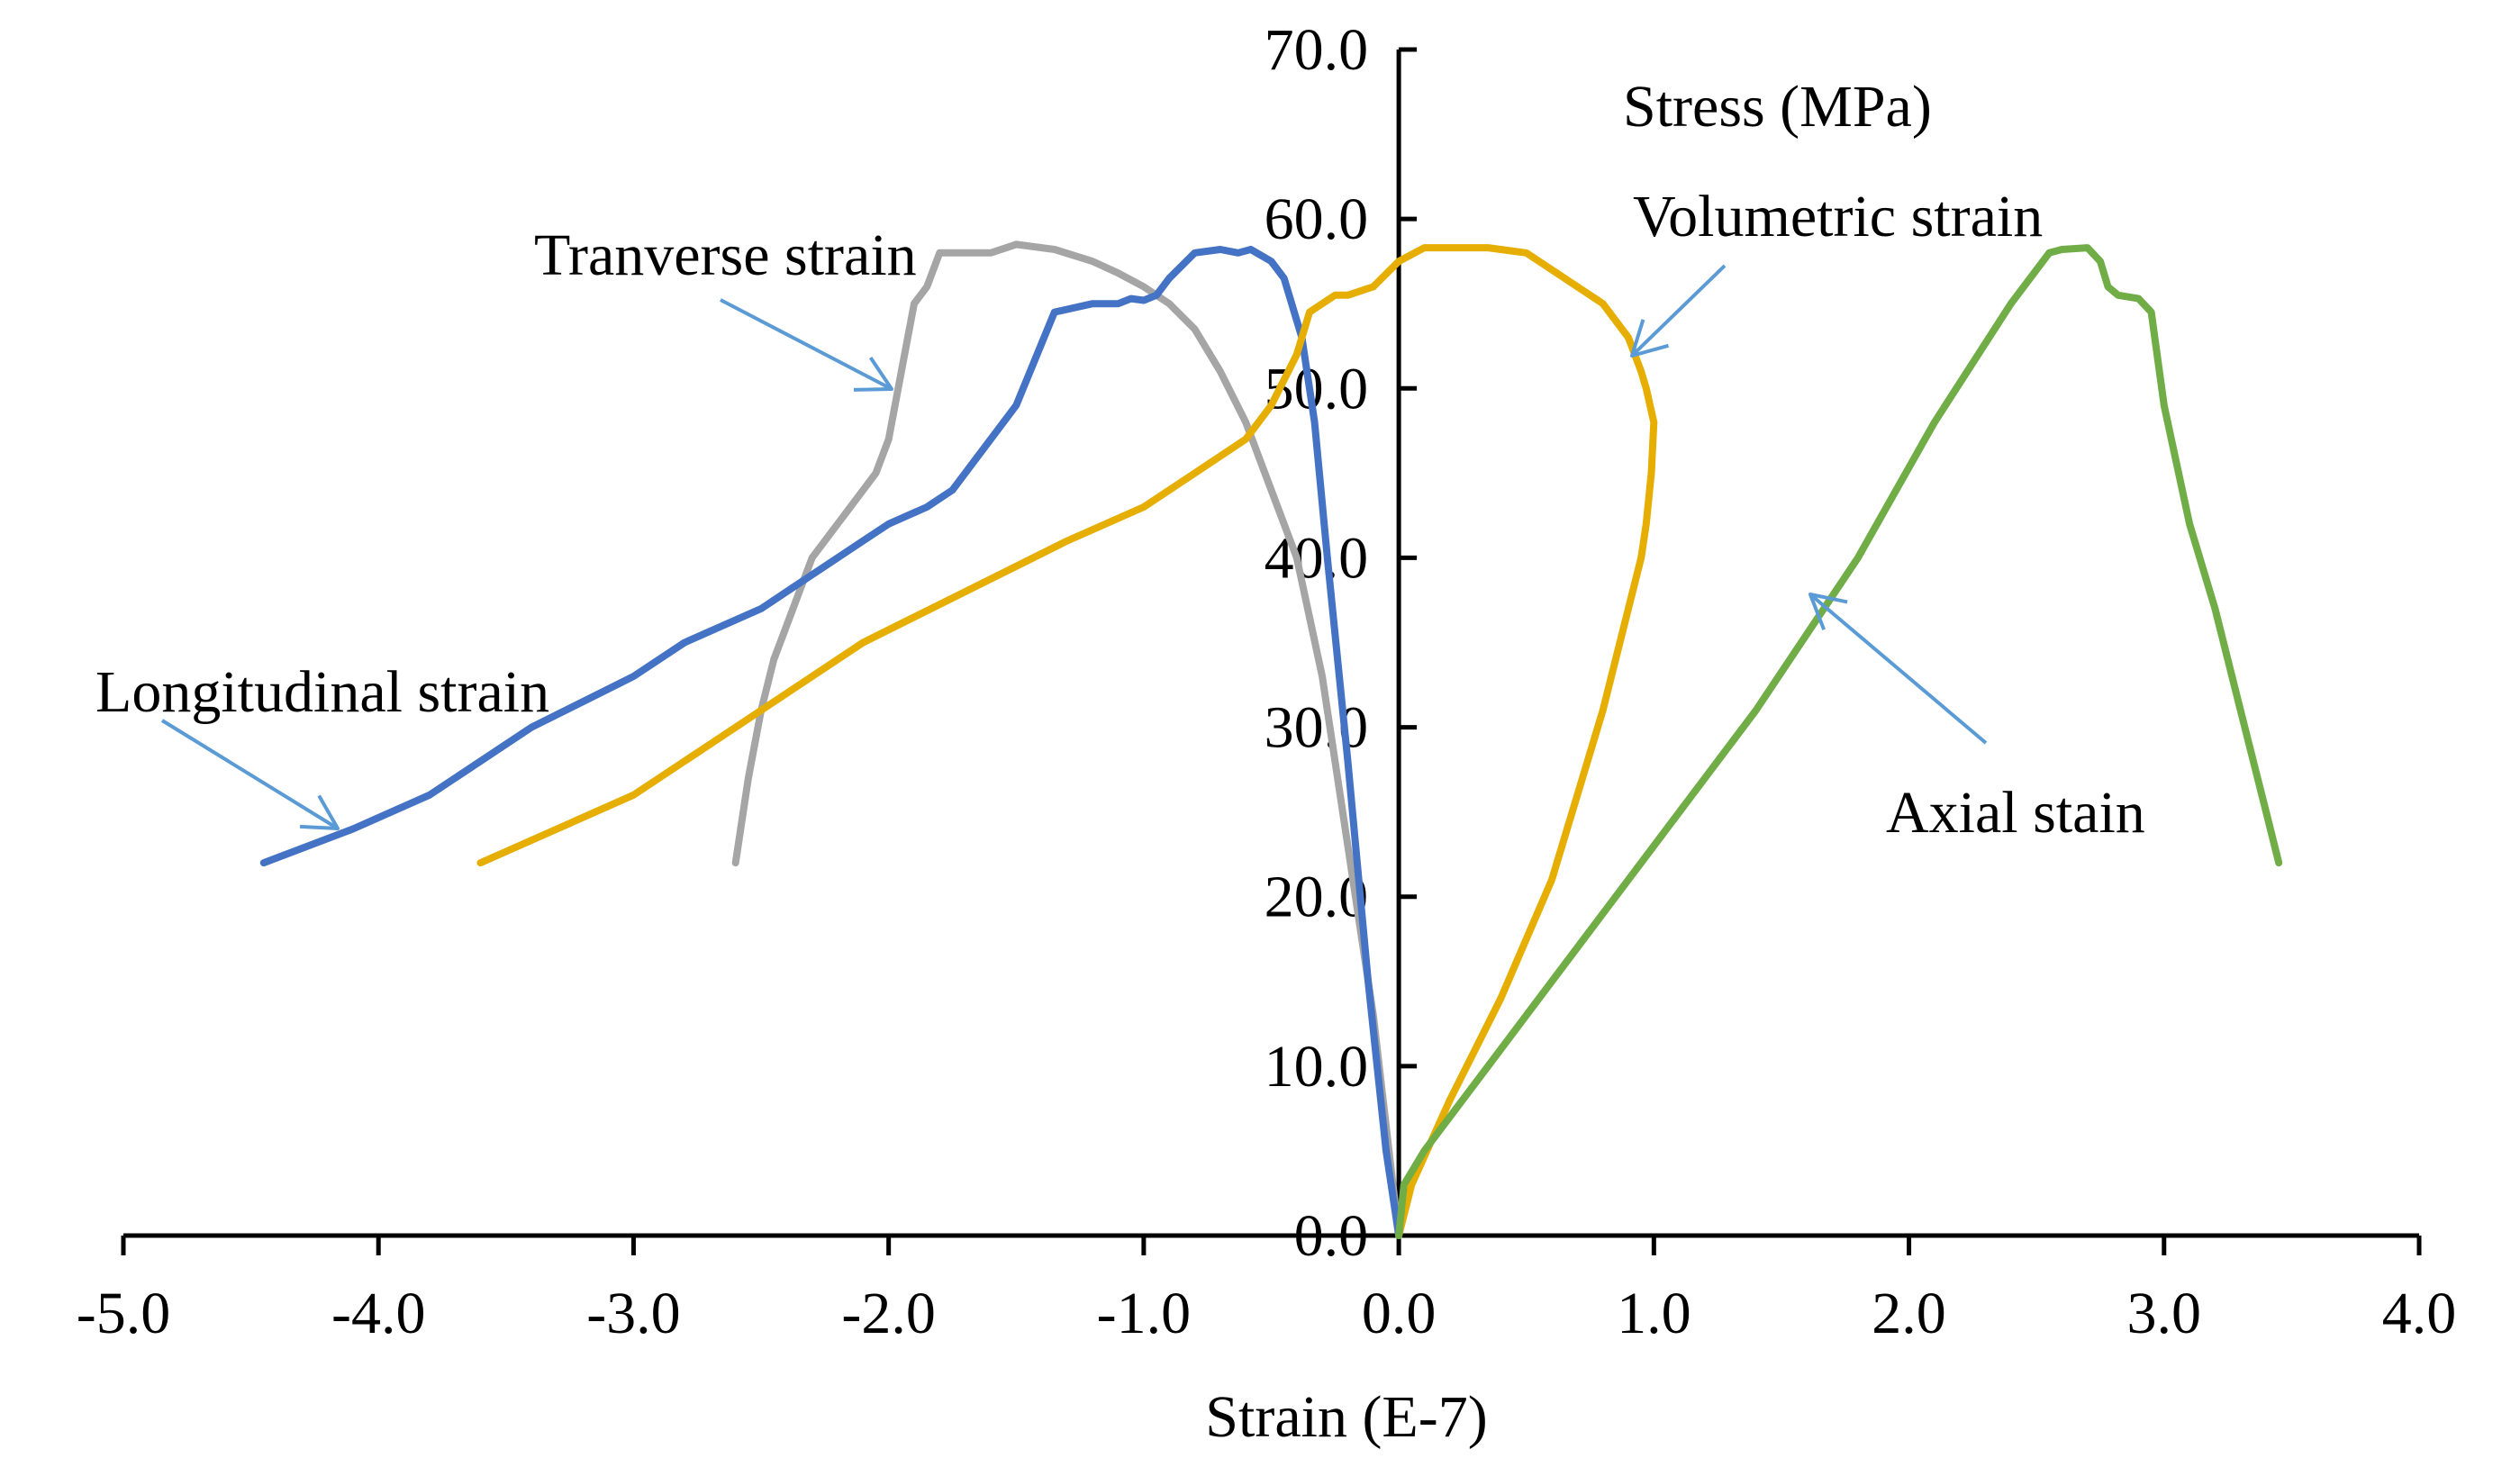  Describe the element at coordinates (250, 774) in the screenshot. I see `longitudinal-arrow` at that location.